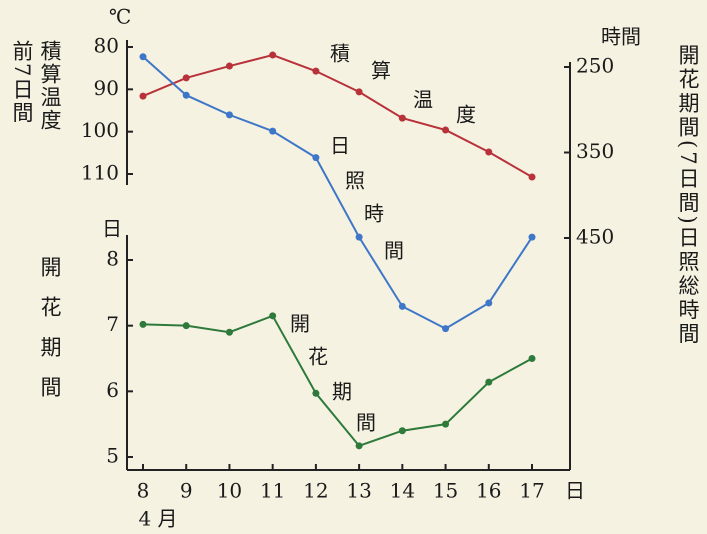 Image resolution: width=707 pixels, height=534 pixels. I want to click on y-tick-label: 5, so click(112, 456).